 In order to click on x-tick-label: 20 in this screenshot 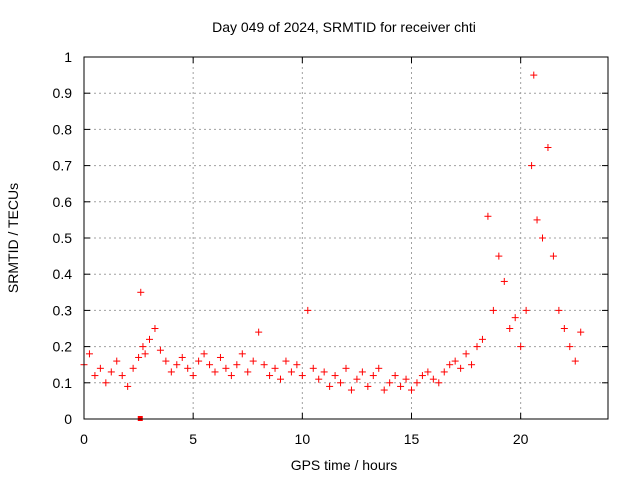, I will do `click(521, 439)`.